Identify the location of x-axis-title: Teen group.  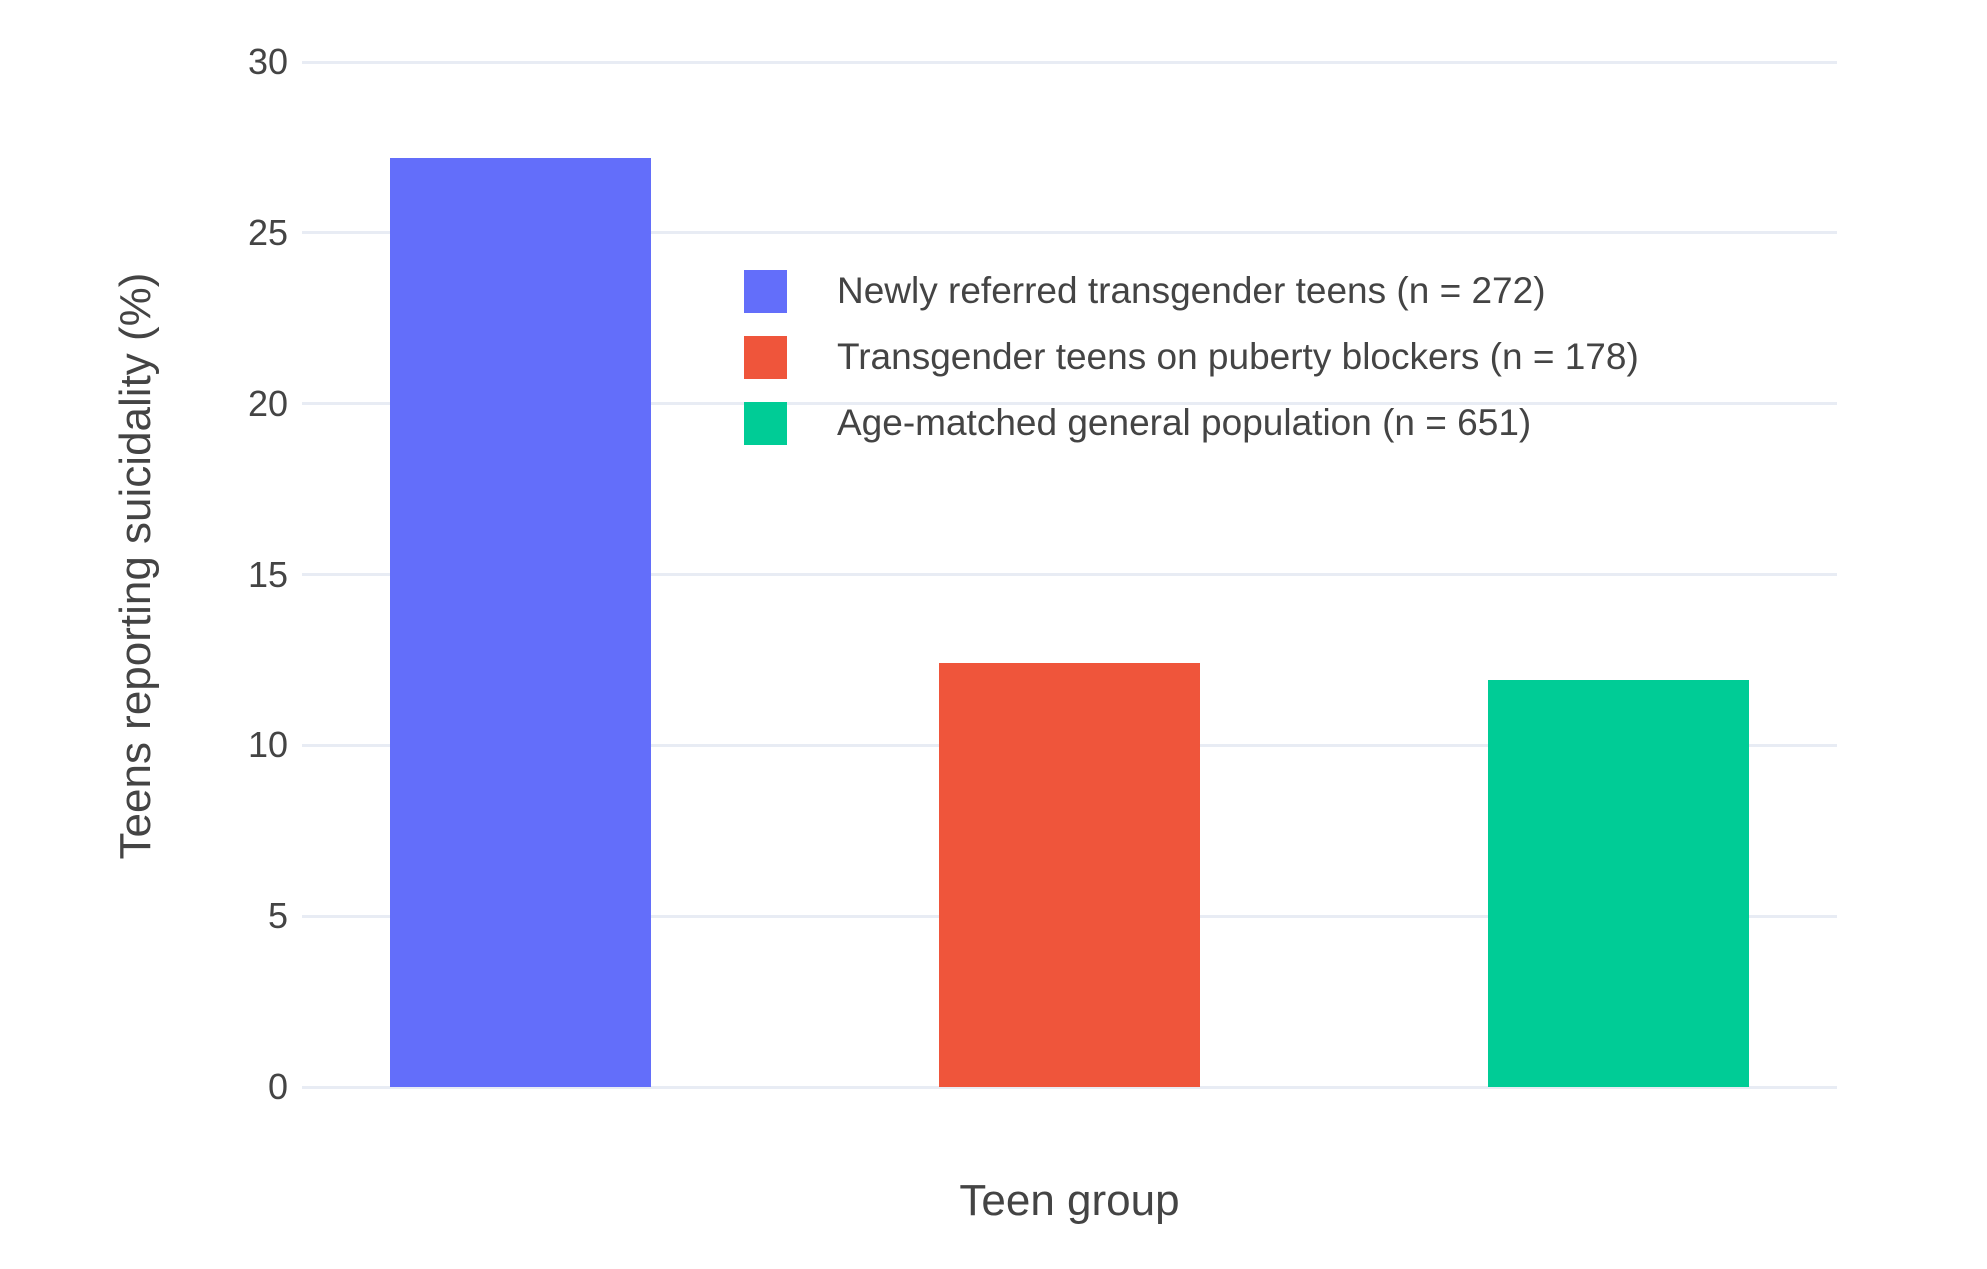
(1069, 1200).